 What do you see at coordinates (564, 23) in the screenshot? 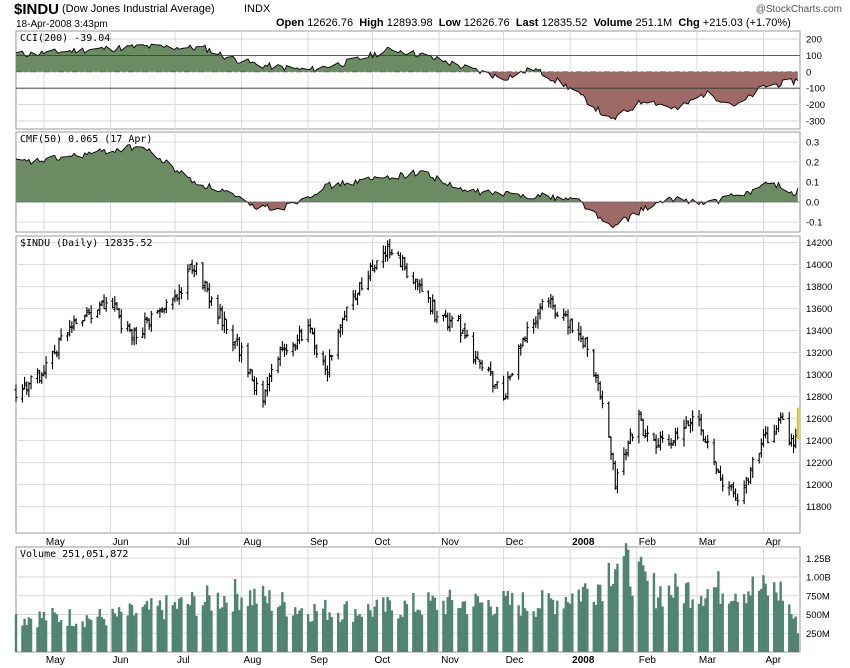
I see `last-value: 12835.52` at bounding box center [564, 23].